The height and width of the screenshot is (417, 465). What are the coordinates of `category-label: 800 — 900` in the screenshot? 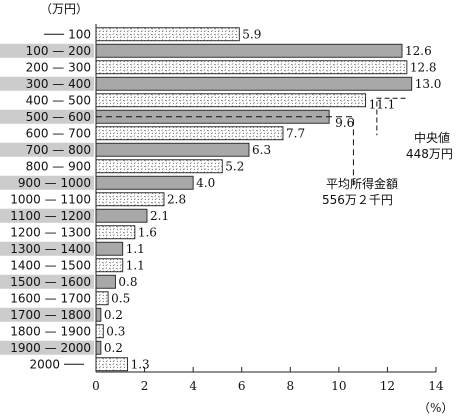 It's located at (58, 166).